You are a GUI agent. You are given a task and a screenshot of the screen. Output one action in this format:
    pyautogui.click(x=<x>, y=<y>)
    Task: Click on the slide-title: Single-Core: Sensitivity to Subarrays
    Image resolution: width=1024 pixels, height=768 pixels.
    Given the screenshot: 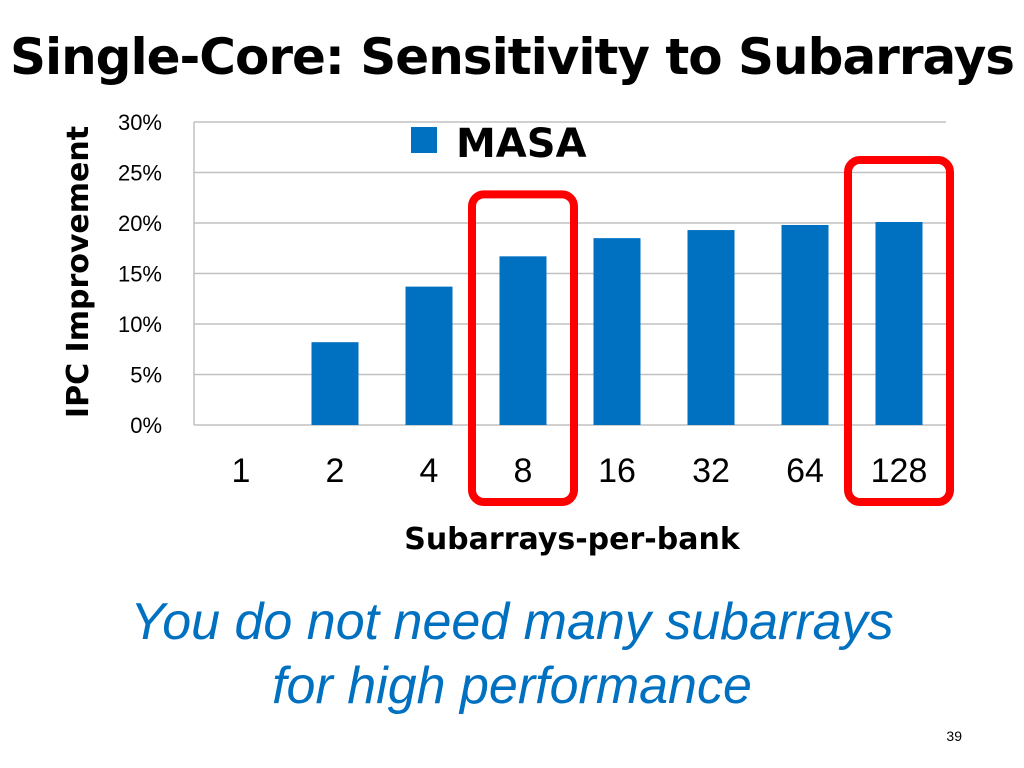 What is the action you would take?
    pyautogui.click(x=512, y=57)
    